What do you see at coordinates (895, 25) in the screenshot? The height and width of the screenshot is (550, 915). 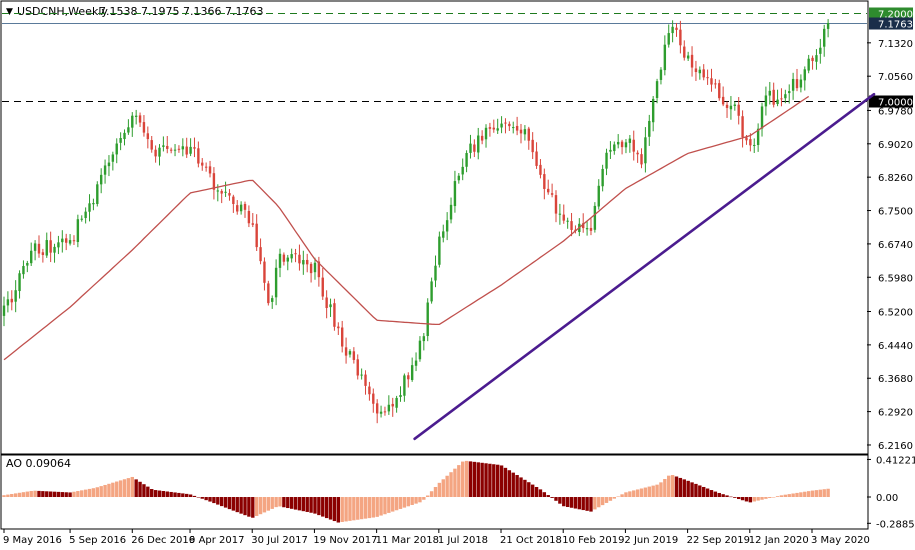 I see `level-tag-label-1: 7.1763` at bounding box center [895, 25].